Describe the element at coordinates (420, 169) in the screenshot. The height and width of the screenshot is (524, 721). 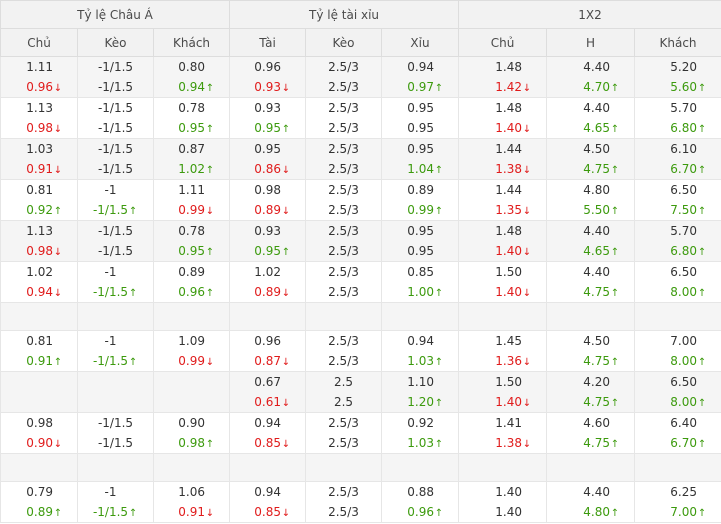
I see `current-value: 1.04` at that location.